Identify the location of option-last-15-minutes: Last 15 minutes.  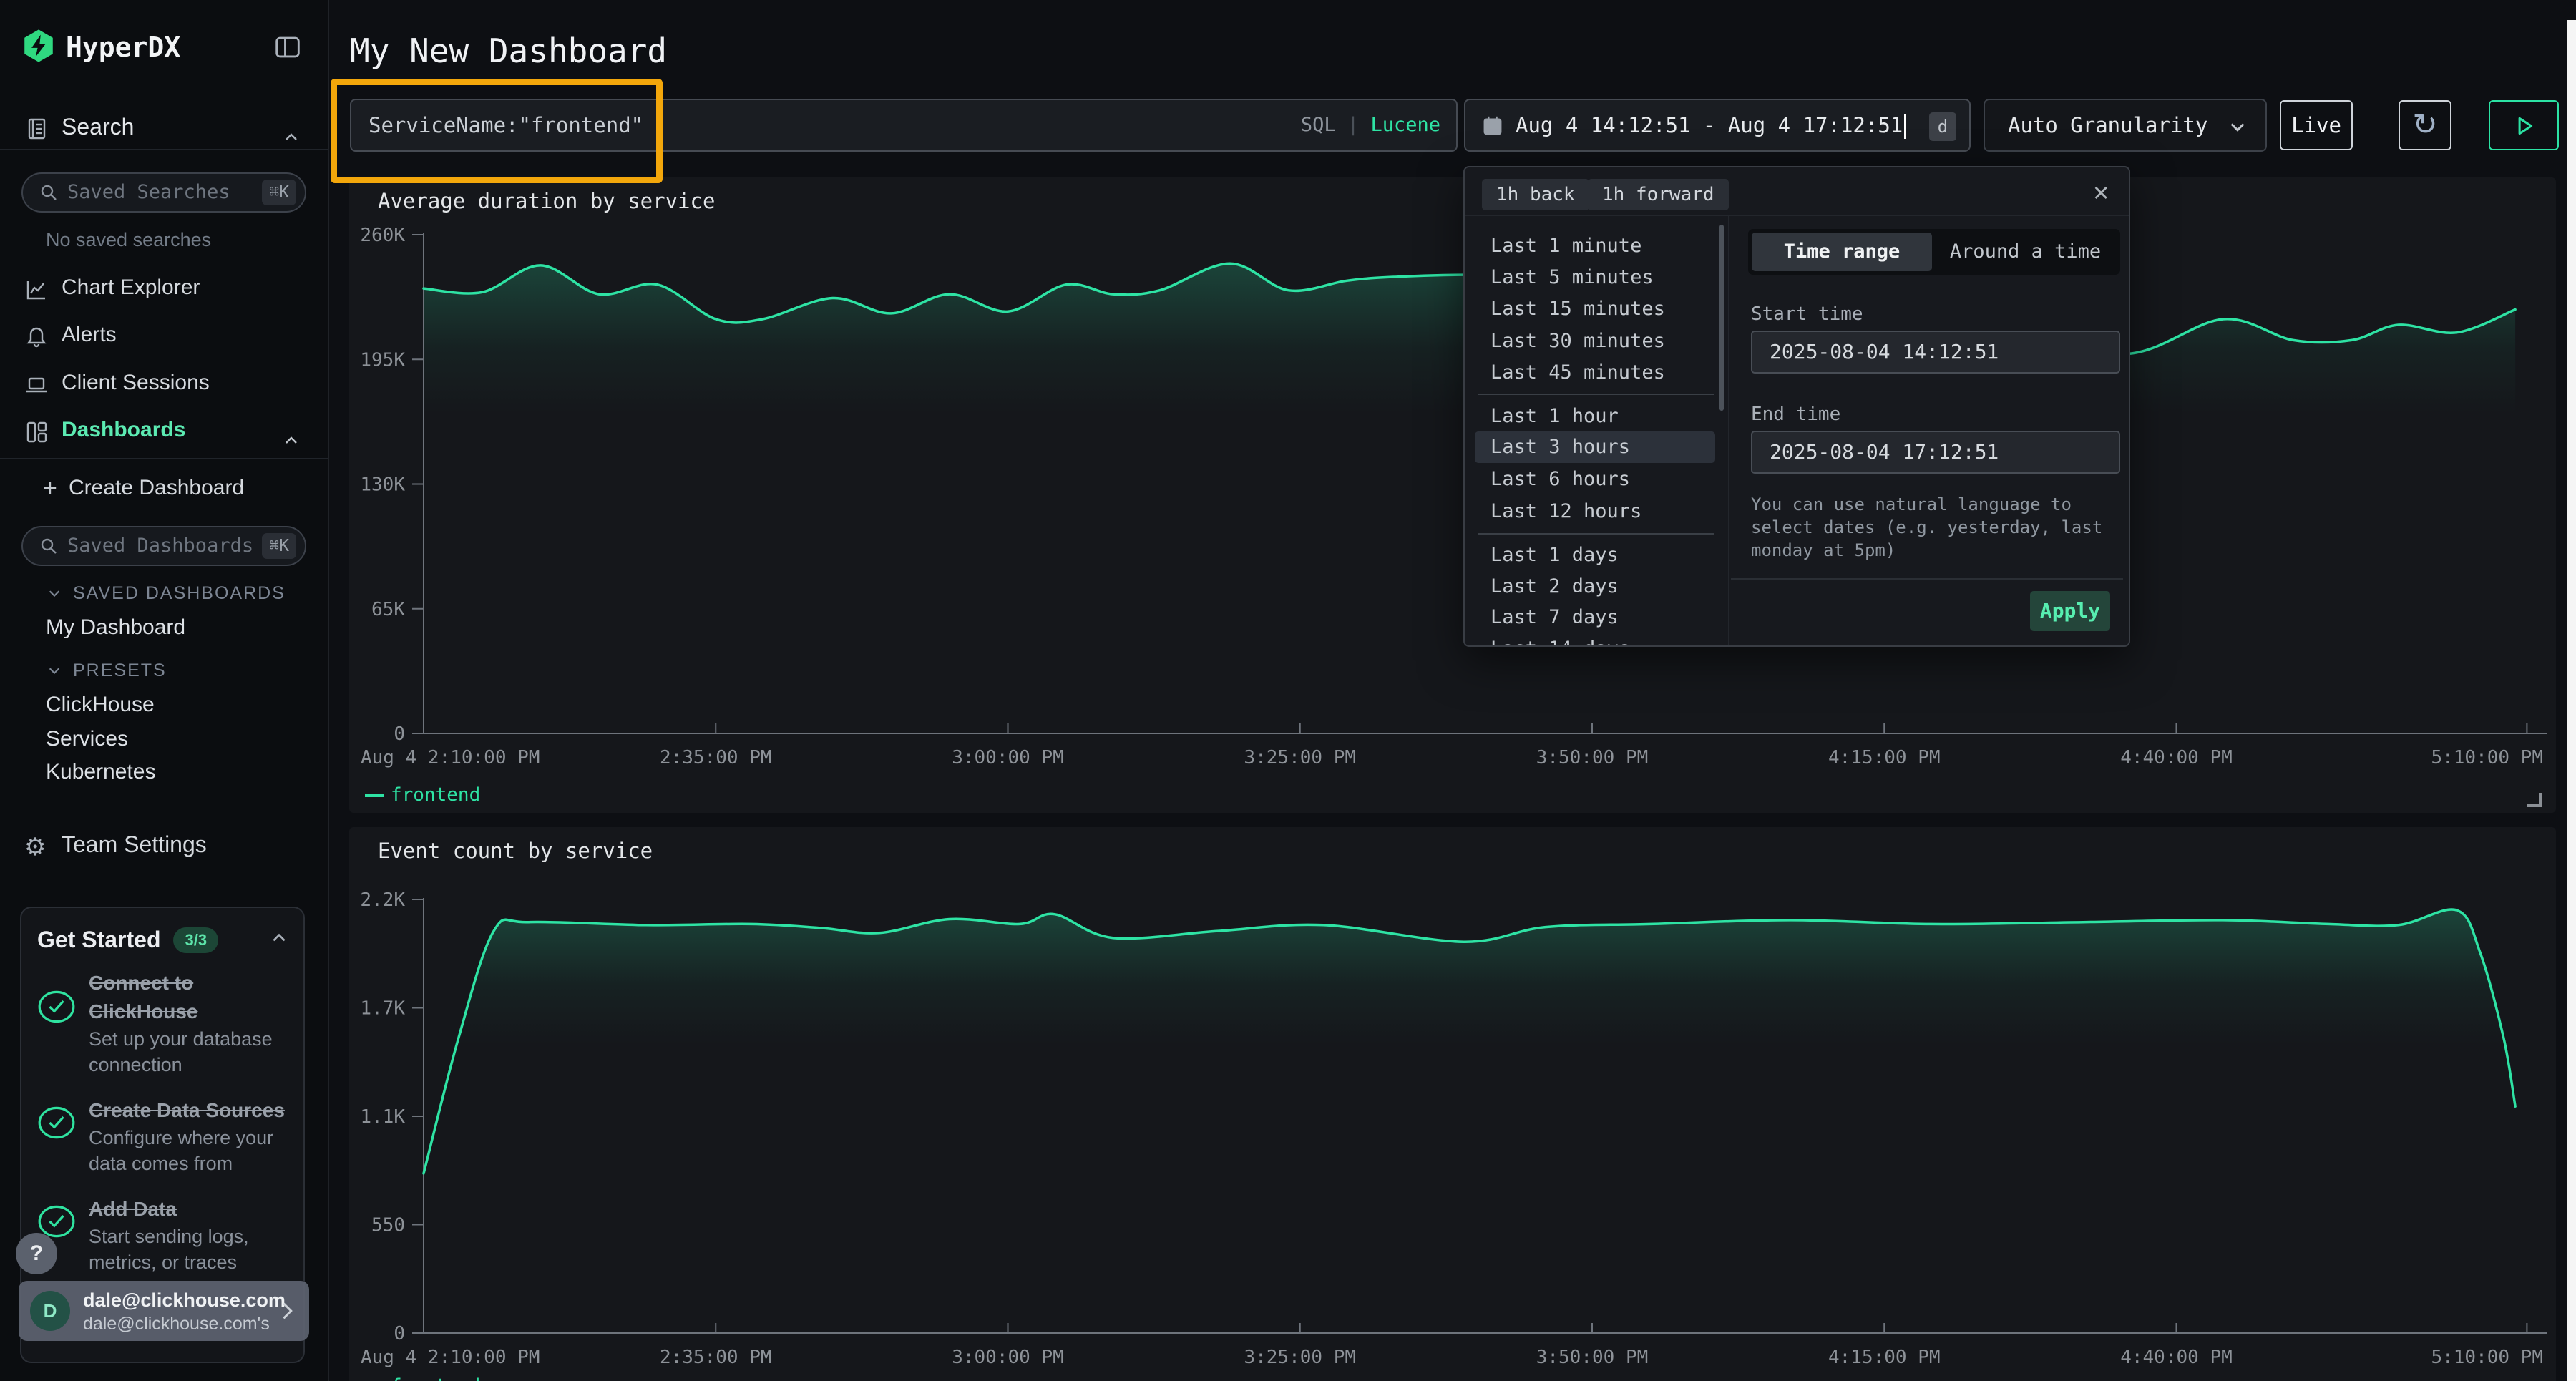
(1578, 309).